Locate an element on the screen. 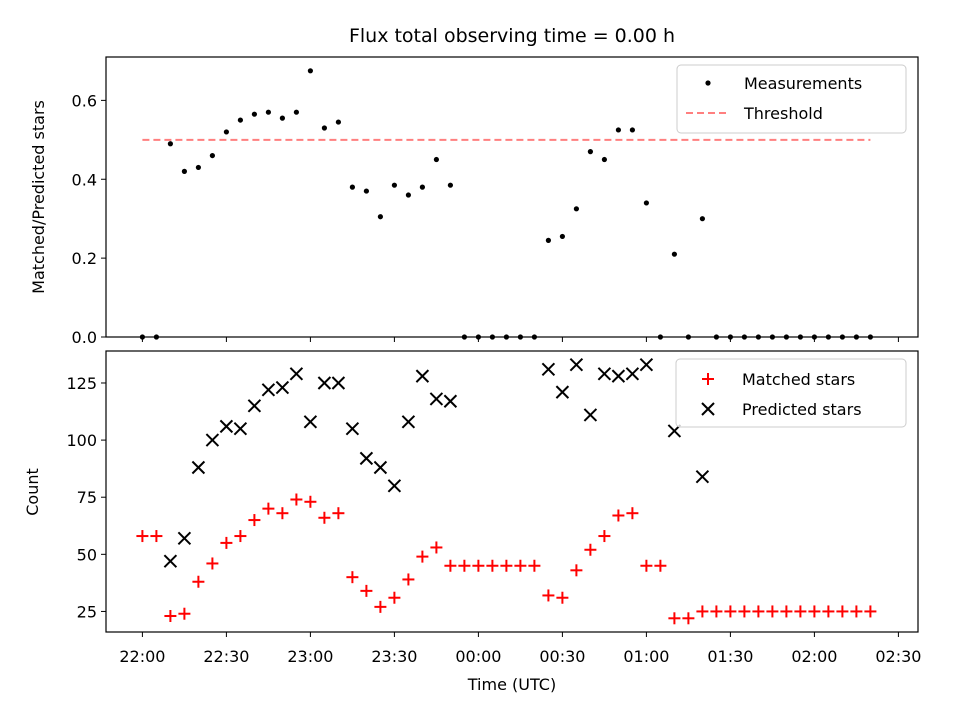 The image size is (960, 720). legend-predicted-x-icon is located at coordinates (708, 409).